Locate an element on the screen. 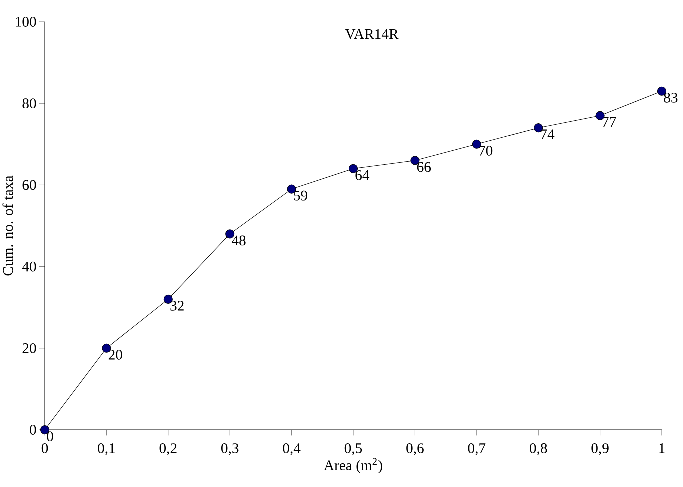 The image size is (683, 487). x-tick-label: 0,5 is located at coordinates (353, 450).